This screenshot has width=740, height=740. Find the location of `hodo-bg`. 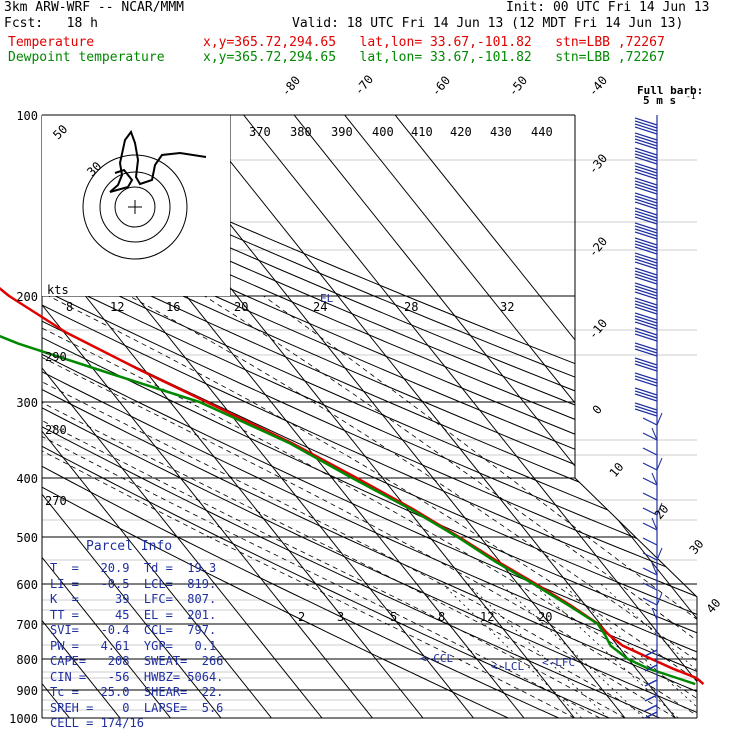

hodo-bg is located at coordinates (136, 205).